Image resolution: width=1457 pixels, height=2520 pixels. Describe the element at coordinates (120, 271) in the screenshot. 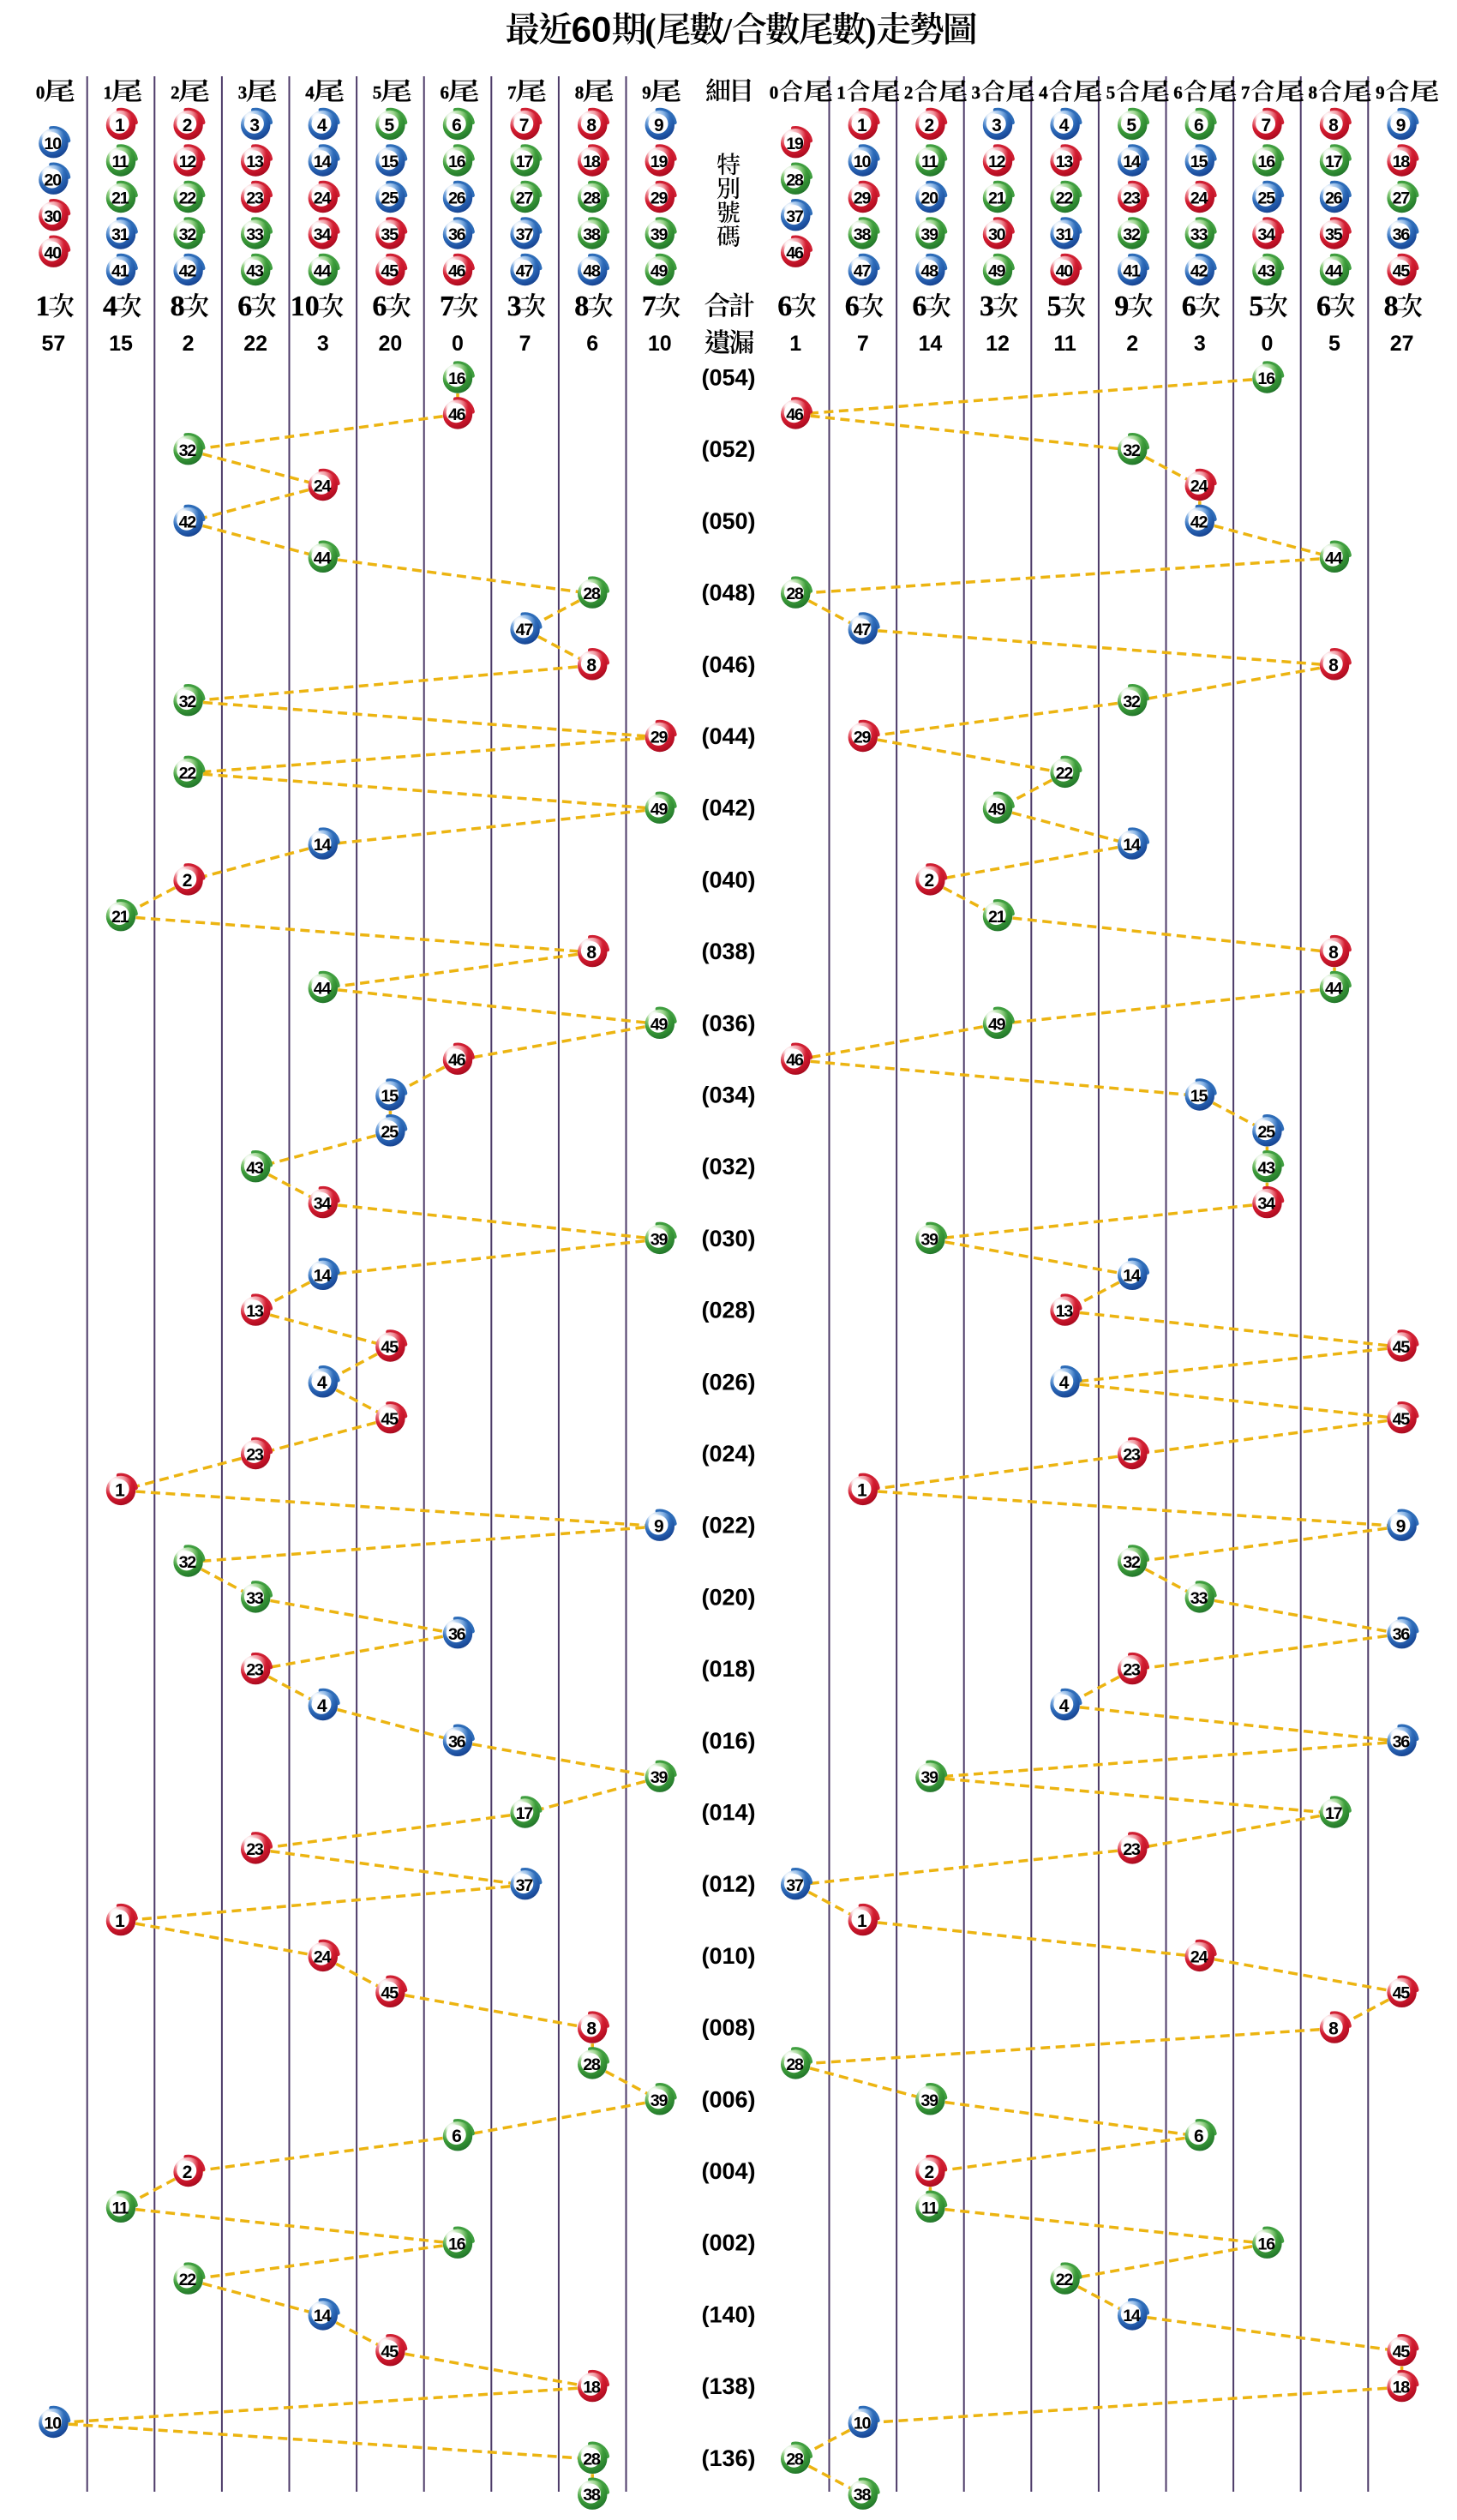

I see `svg-text: 41` at that location.